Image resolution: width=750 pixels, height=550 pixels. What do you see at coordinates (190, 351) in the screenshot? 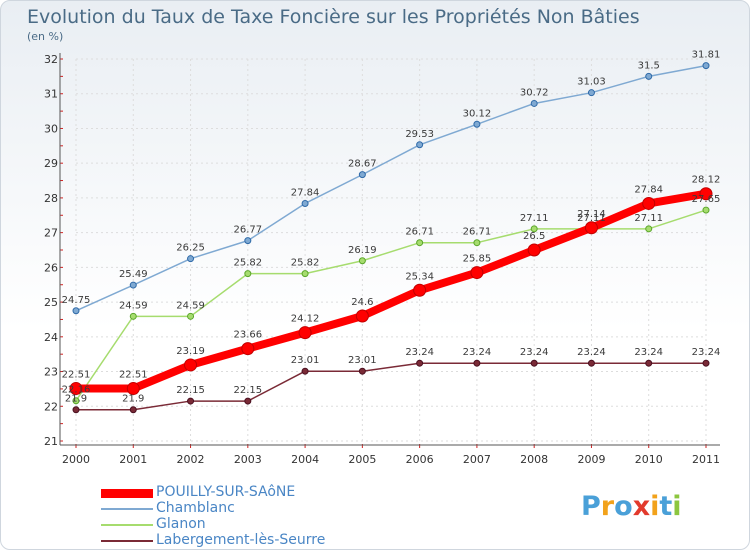
I see `data-label: 23.19` at bounding box center [190, 351].